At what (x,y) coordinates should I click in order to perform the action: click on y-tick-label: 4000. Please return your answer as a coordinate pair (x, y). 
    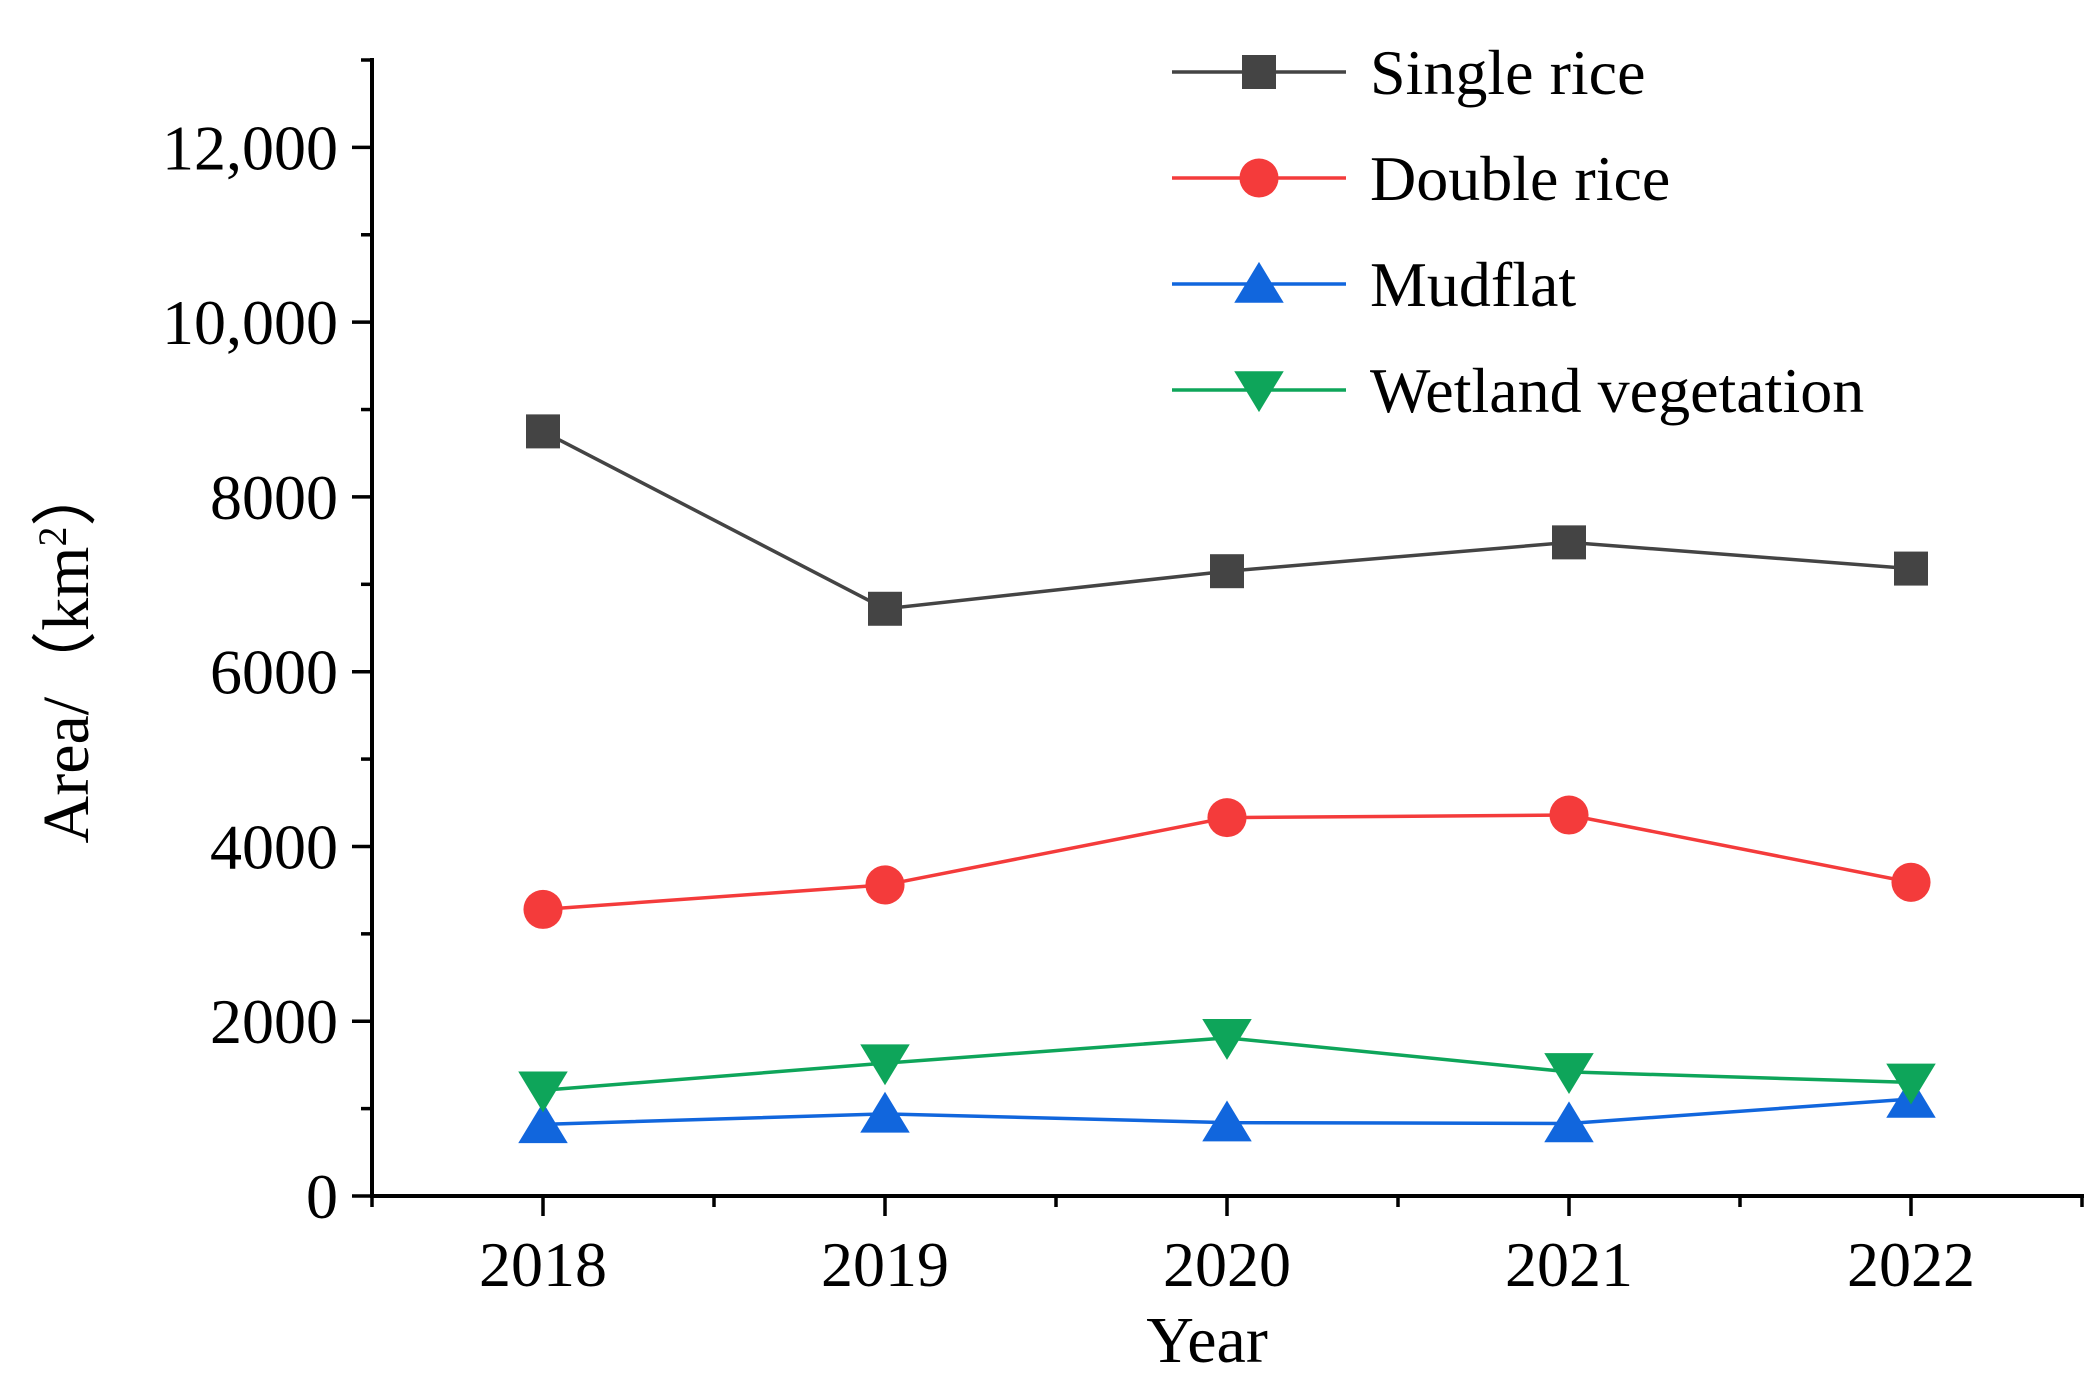
    Looking at the image, I should click on (274, 846).